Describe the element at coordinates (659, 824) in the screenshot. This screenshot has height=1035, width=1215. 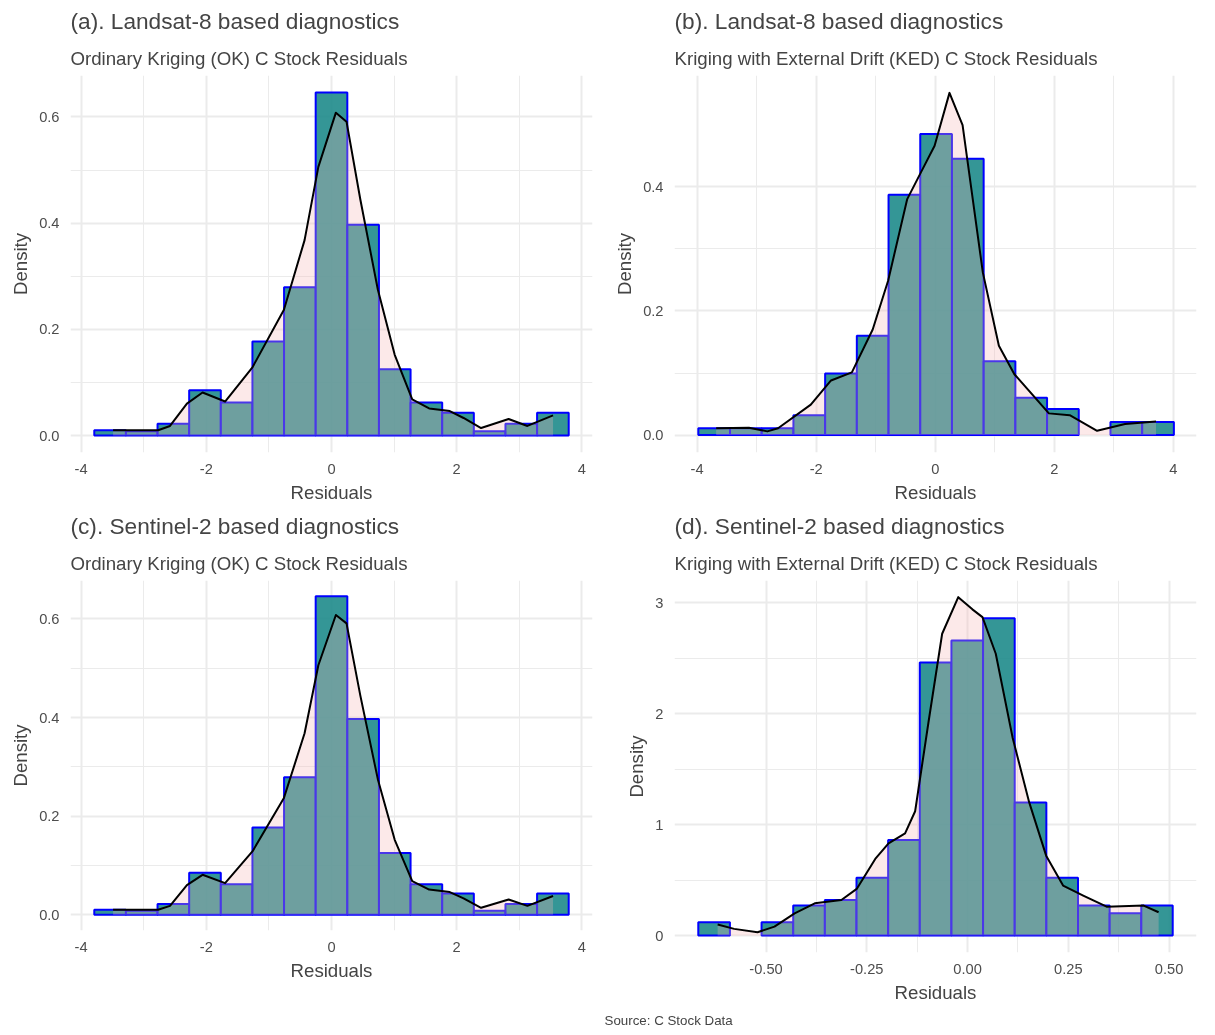
I see `y-tick-label: 1` at that location.